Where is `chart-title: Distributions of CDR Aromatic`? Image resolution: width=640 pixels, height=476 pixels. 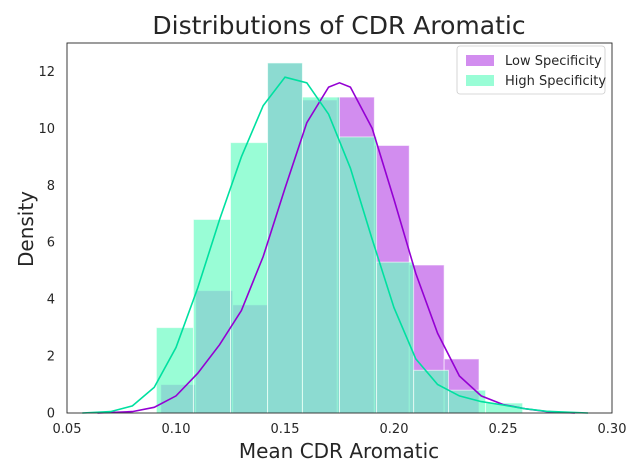
chart-title: Distributions of CDR Aromatic is located at coordinates (338, 25).